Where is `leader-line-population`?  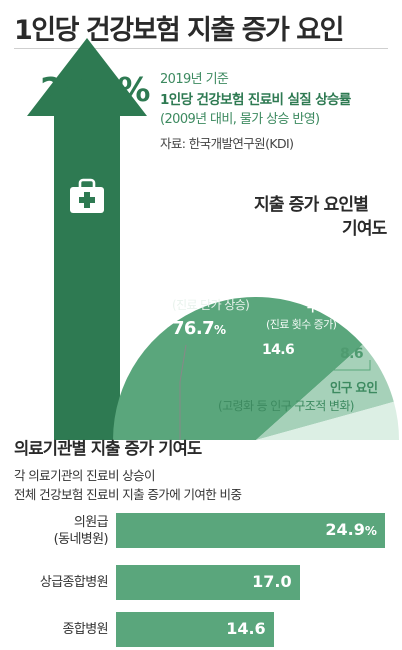
leader-line-population is located at coordinates (285, 400).